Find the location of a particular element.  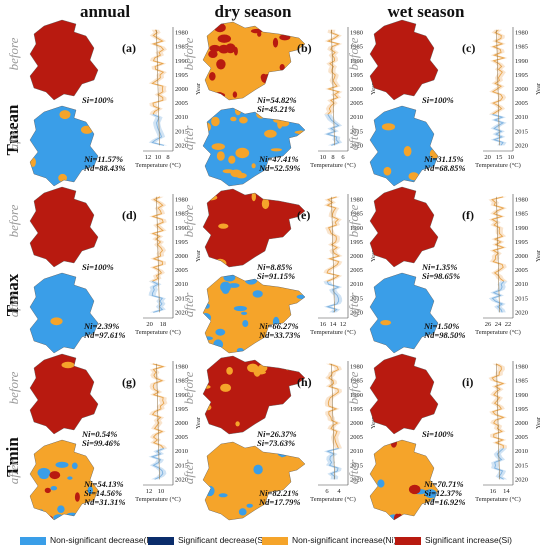

y-tick-label: 1985 is located at coordinates (181, 214).